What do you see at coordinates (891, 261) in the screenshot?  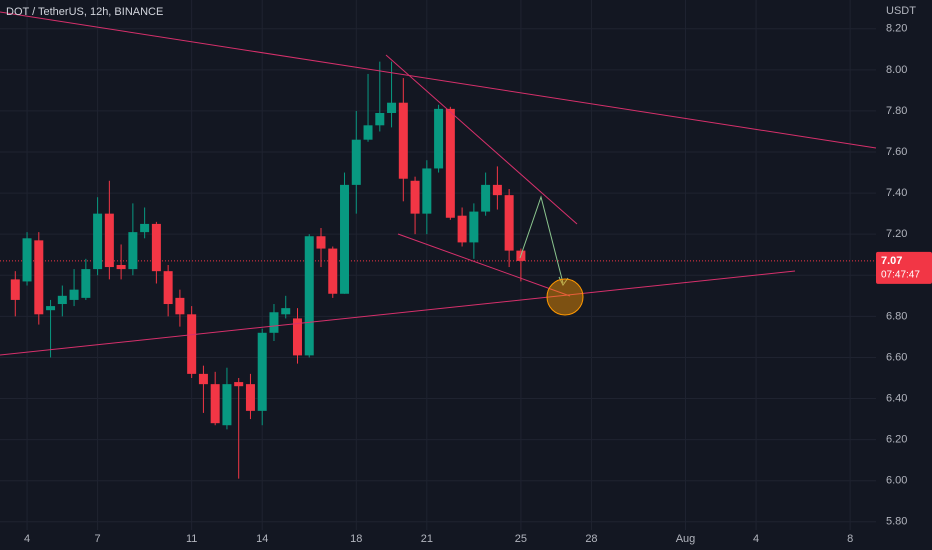 I see `last-price-label: 7.07` at bounding box center [891, 261].